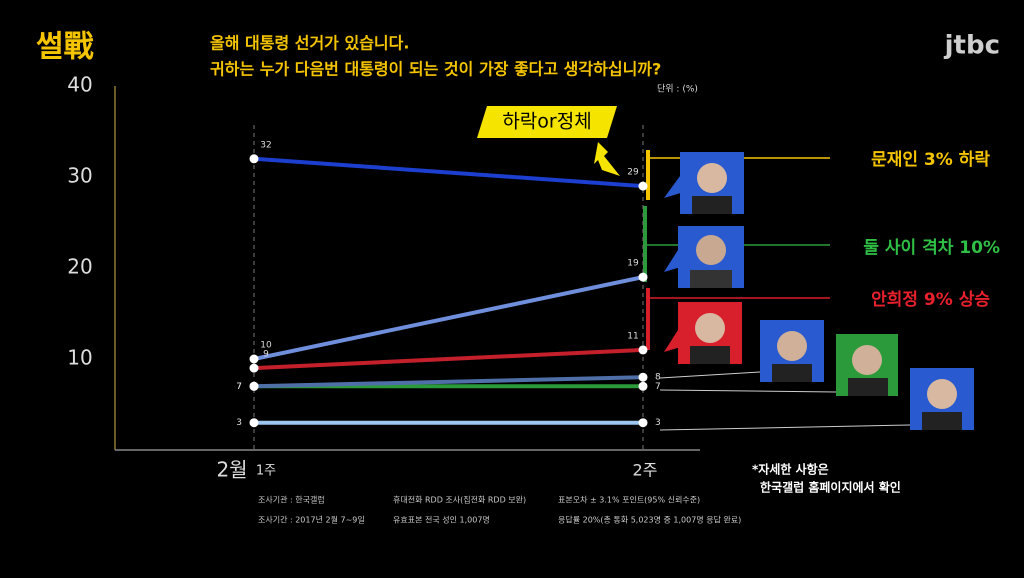 The width and height of the screenshot is (1024, 578). What do you see at coordinates (658, 378) in the screenshot?
I see `value-label: 8` at bounding box center [658, 378].